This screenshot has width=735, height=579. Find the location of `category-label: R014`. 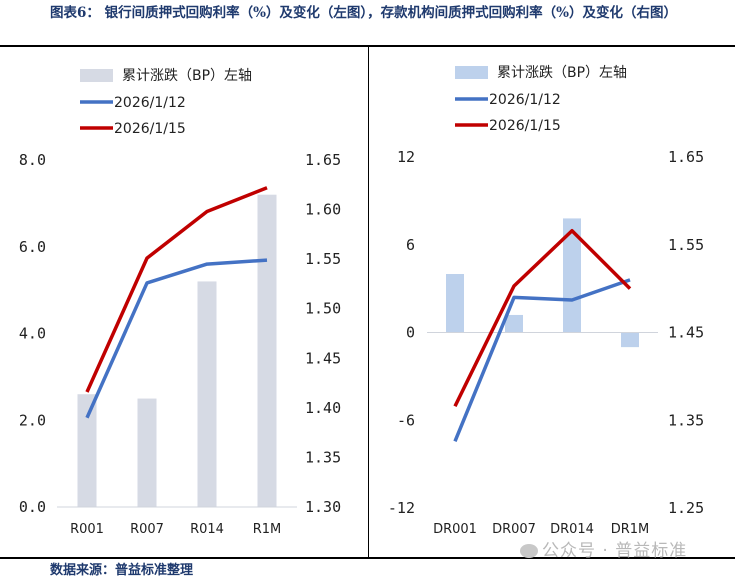

category-label: R014 is located at coordinates (207, 529).